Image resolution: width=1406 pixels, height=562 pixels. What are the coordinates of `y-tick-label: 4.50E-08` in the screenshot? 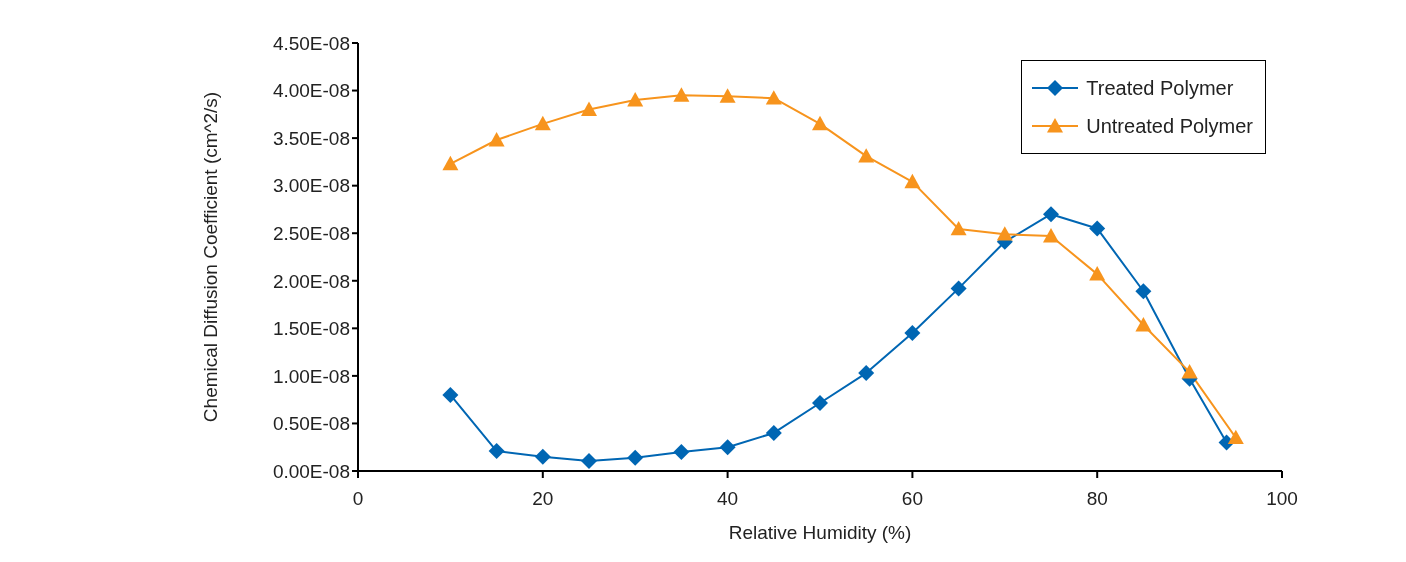 It's located at (311, 43).